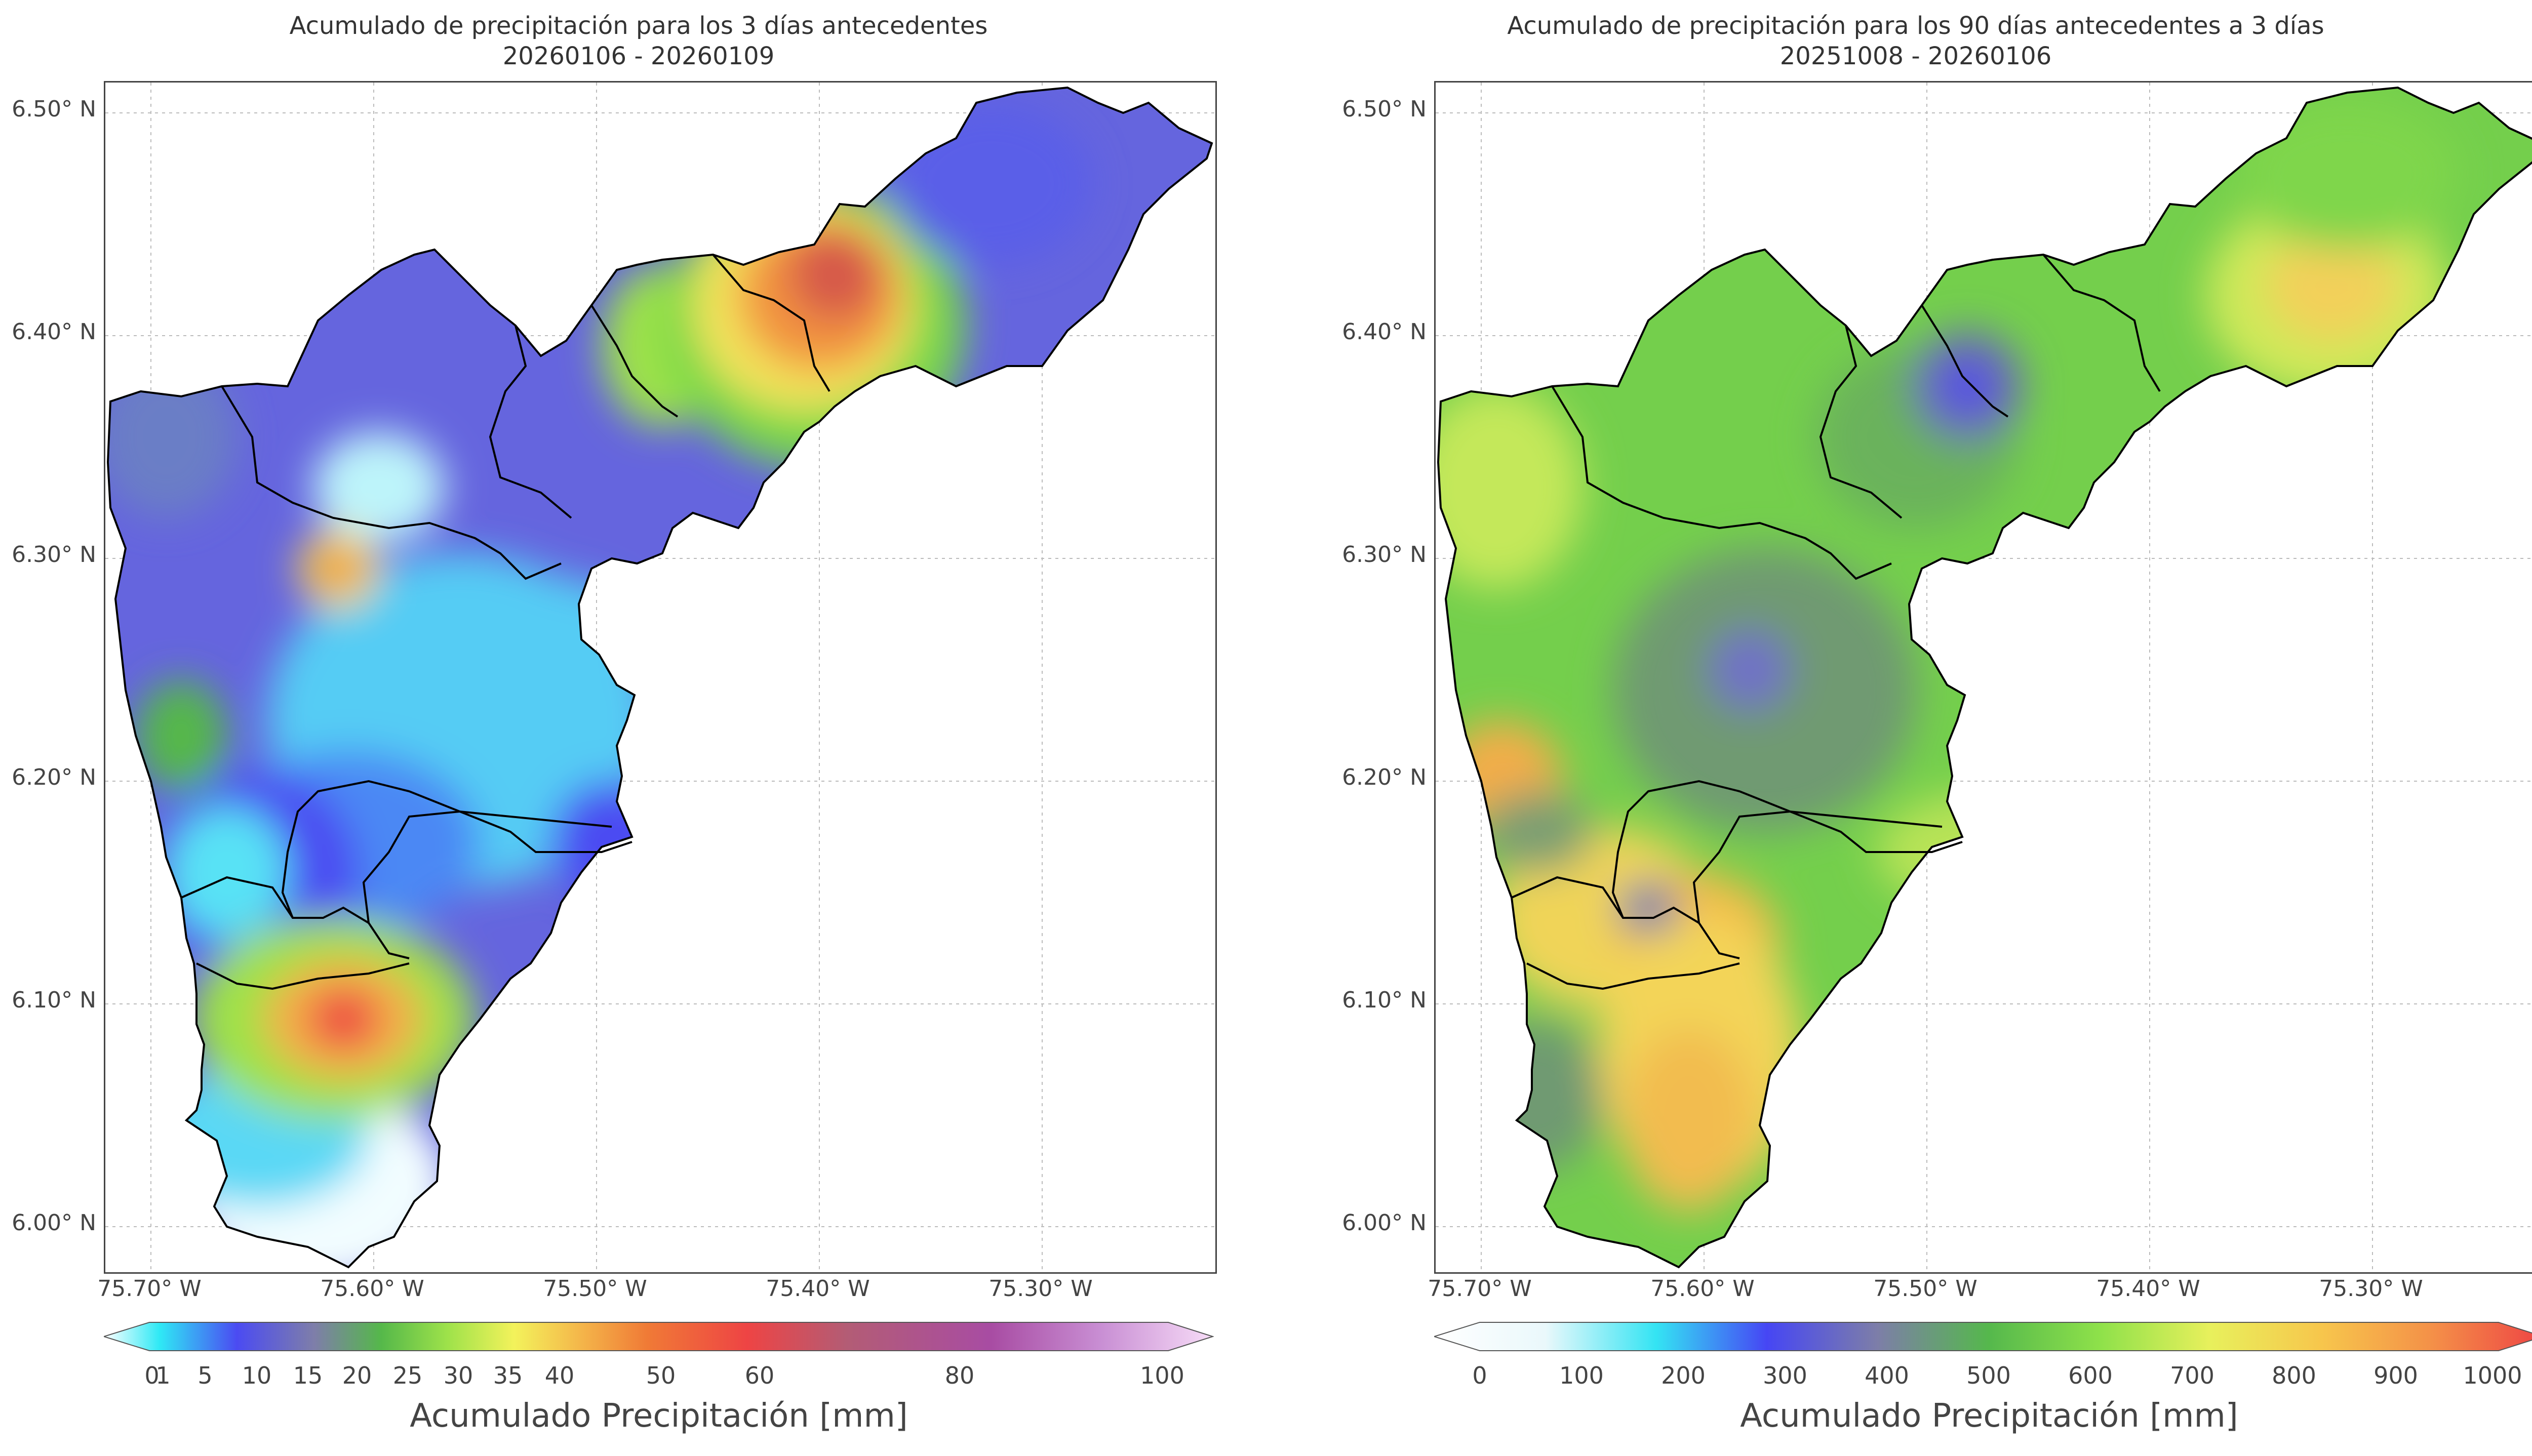 Image resolution: width=2532 pixels, height=1456 pixels. Describe the element at coordinates (1785, 1375) in the screenshot. I see `right-cbar-tick: 300` at that location.